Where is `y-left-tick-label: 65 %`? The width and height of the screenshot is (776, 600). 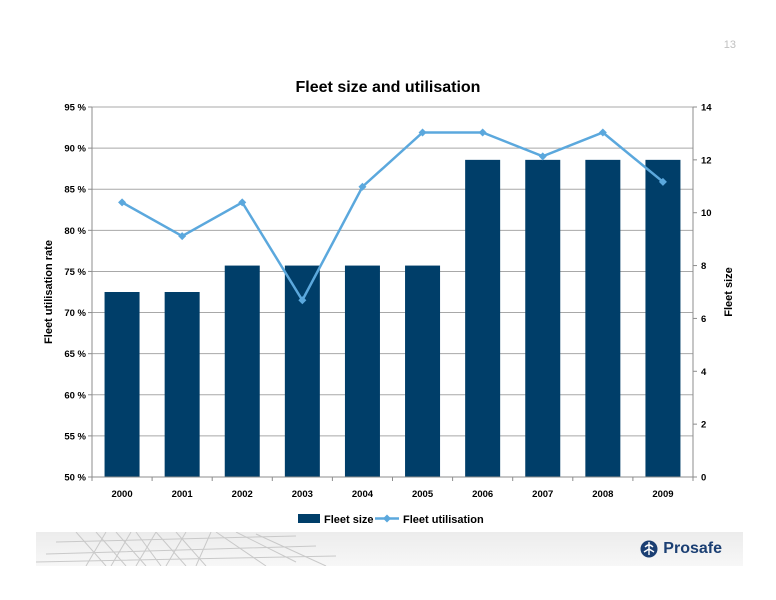
y-left-tick-label: 65 % is located at coordinates (75, 354).